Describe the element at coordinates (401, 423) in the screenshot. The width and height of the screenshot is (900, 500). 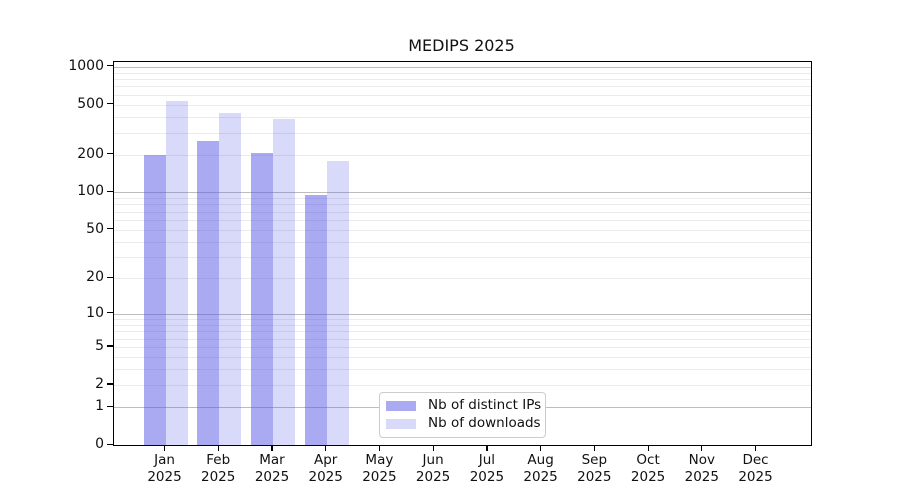
I see `legend-swatch-downloads` at that location.